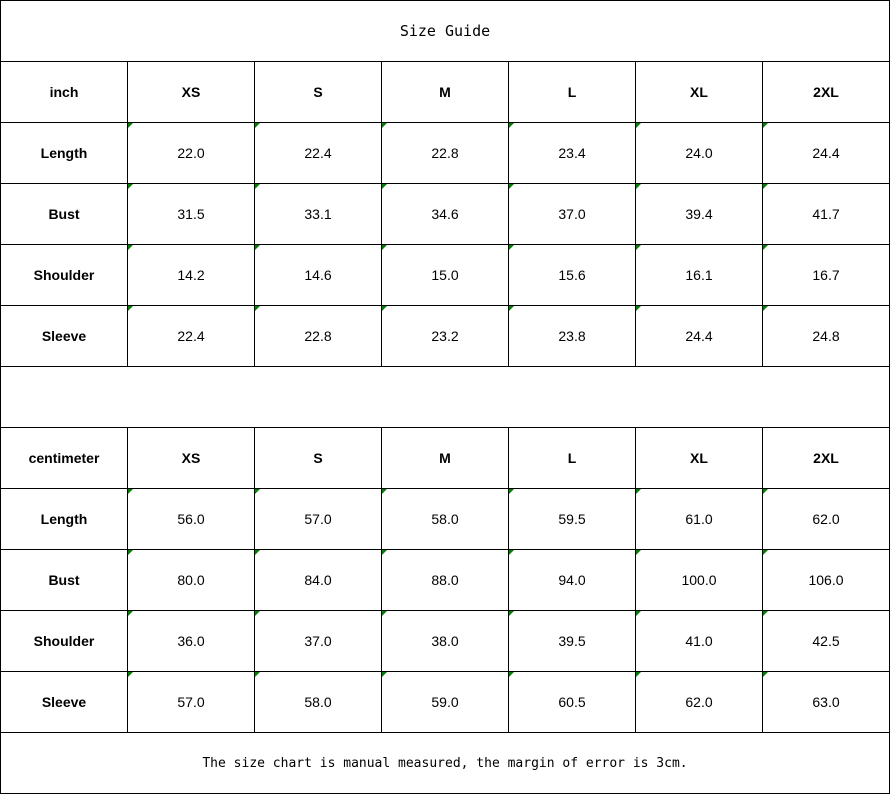 The width and height of the screenshot is (890, 794). What do you see at coordinates (445, 702) in the screenshot?
I see `table-row: Sleeve 57.0 58.0 59.0 60.5 62.0 63.0` at bounding box center [445, 702].